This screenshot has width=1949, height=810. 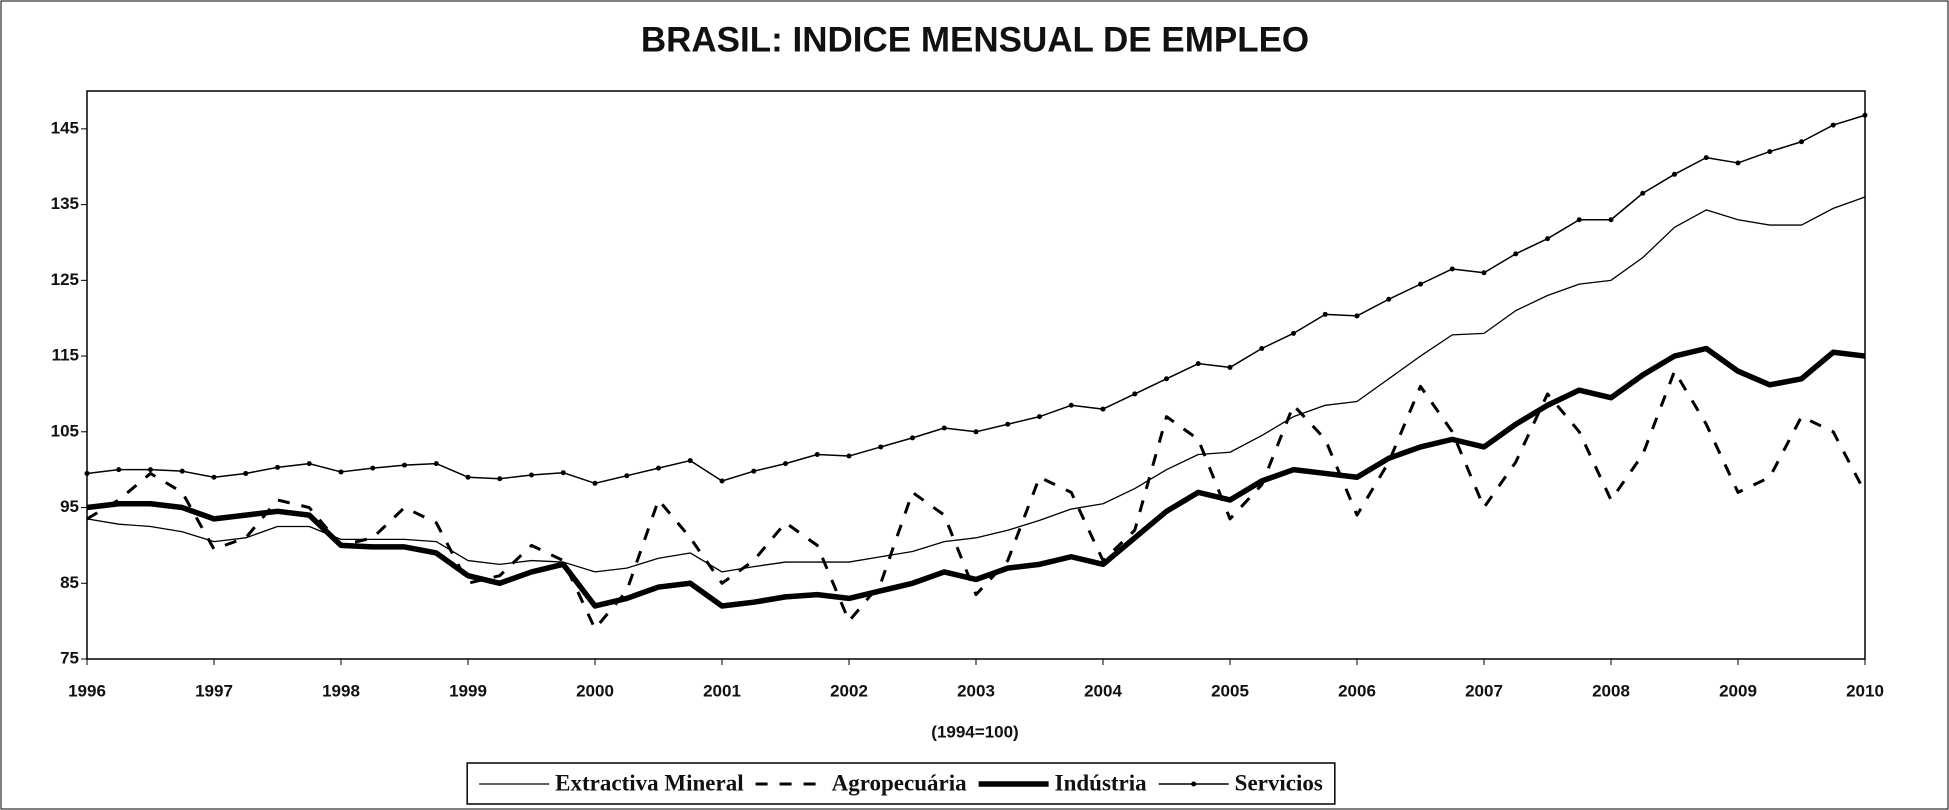 What do you see at coordinates (1103, 690) in the screenshot?
I see `x-tick-label: 2004` at bounding box center [1103, 690].